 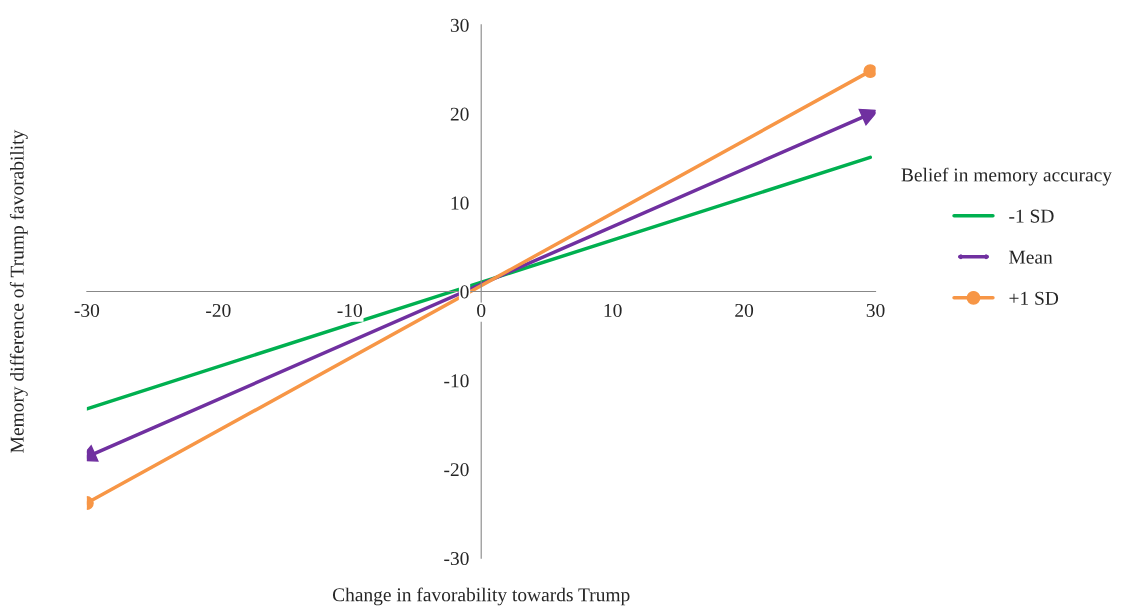 What do you see at coordinates (875, 310) in the screenshot?
I see `x-tick-label: 30` at bounding box center [875, 310].